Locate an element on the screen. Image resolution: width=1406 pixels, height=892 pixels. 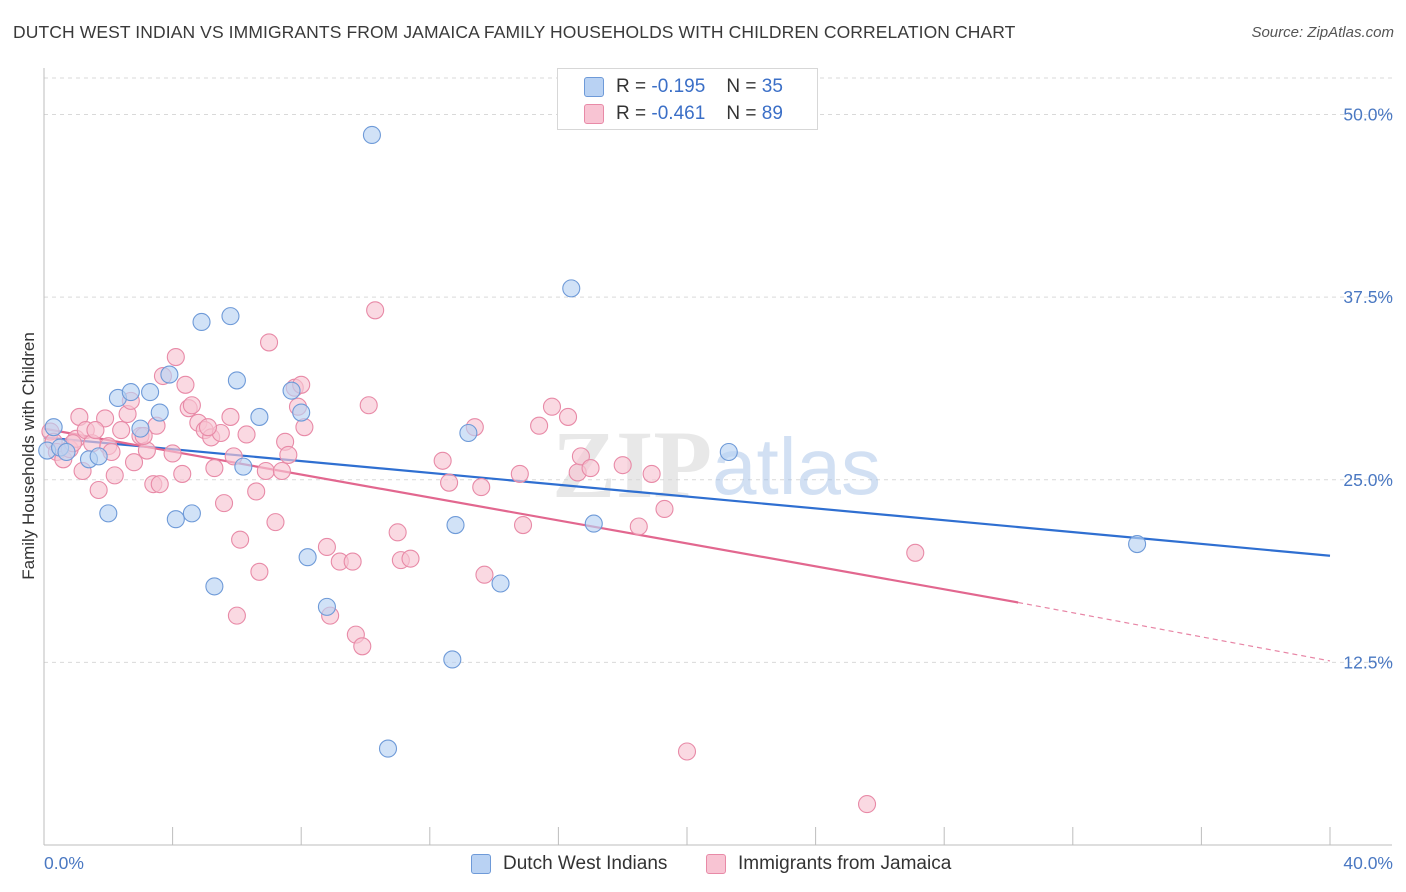
watermark-atlas: atlas is located at coordinates (796, 466).